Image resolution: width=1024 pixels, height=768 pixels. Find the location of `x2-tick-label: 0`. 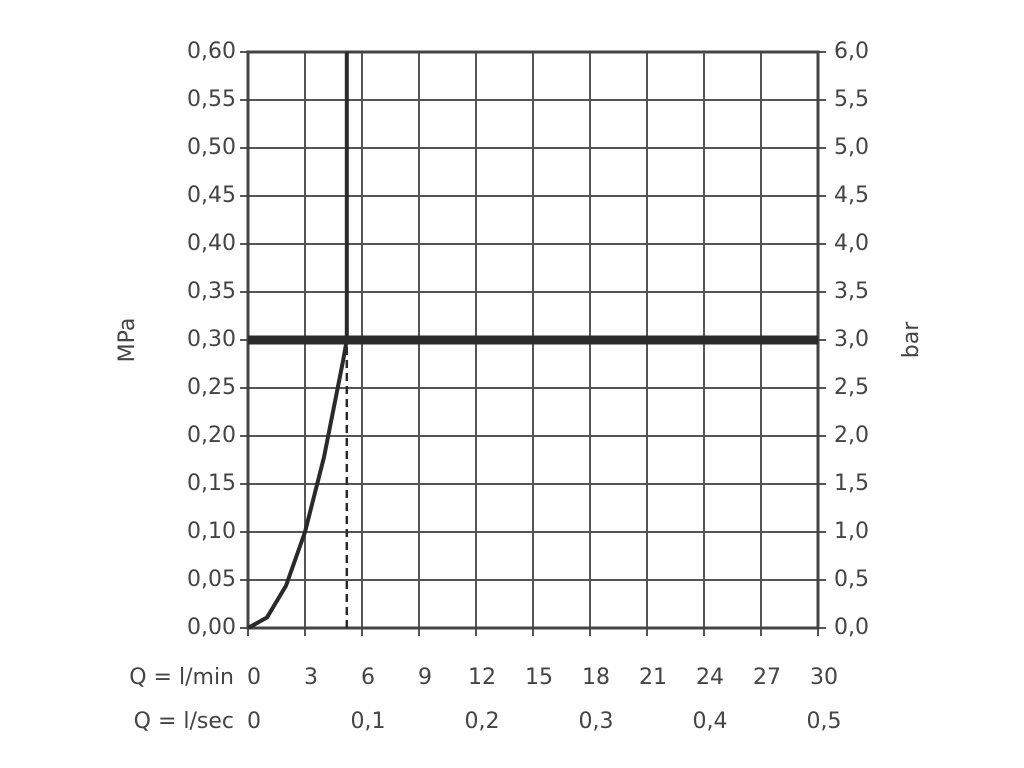

x2-tick-label: 0 is located at coordinates (254, 721).